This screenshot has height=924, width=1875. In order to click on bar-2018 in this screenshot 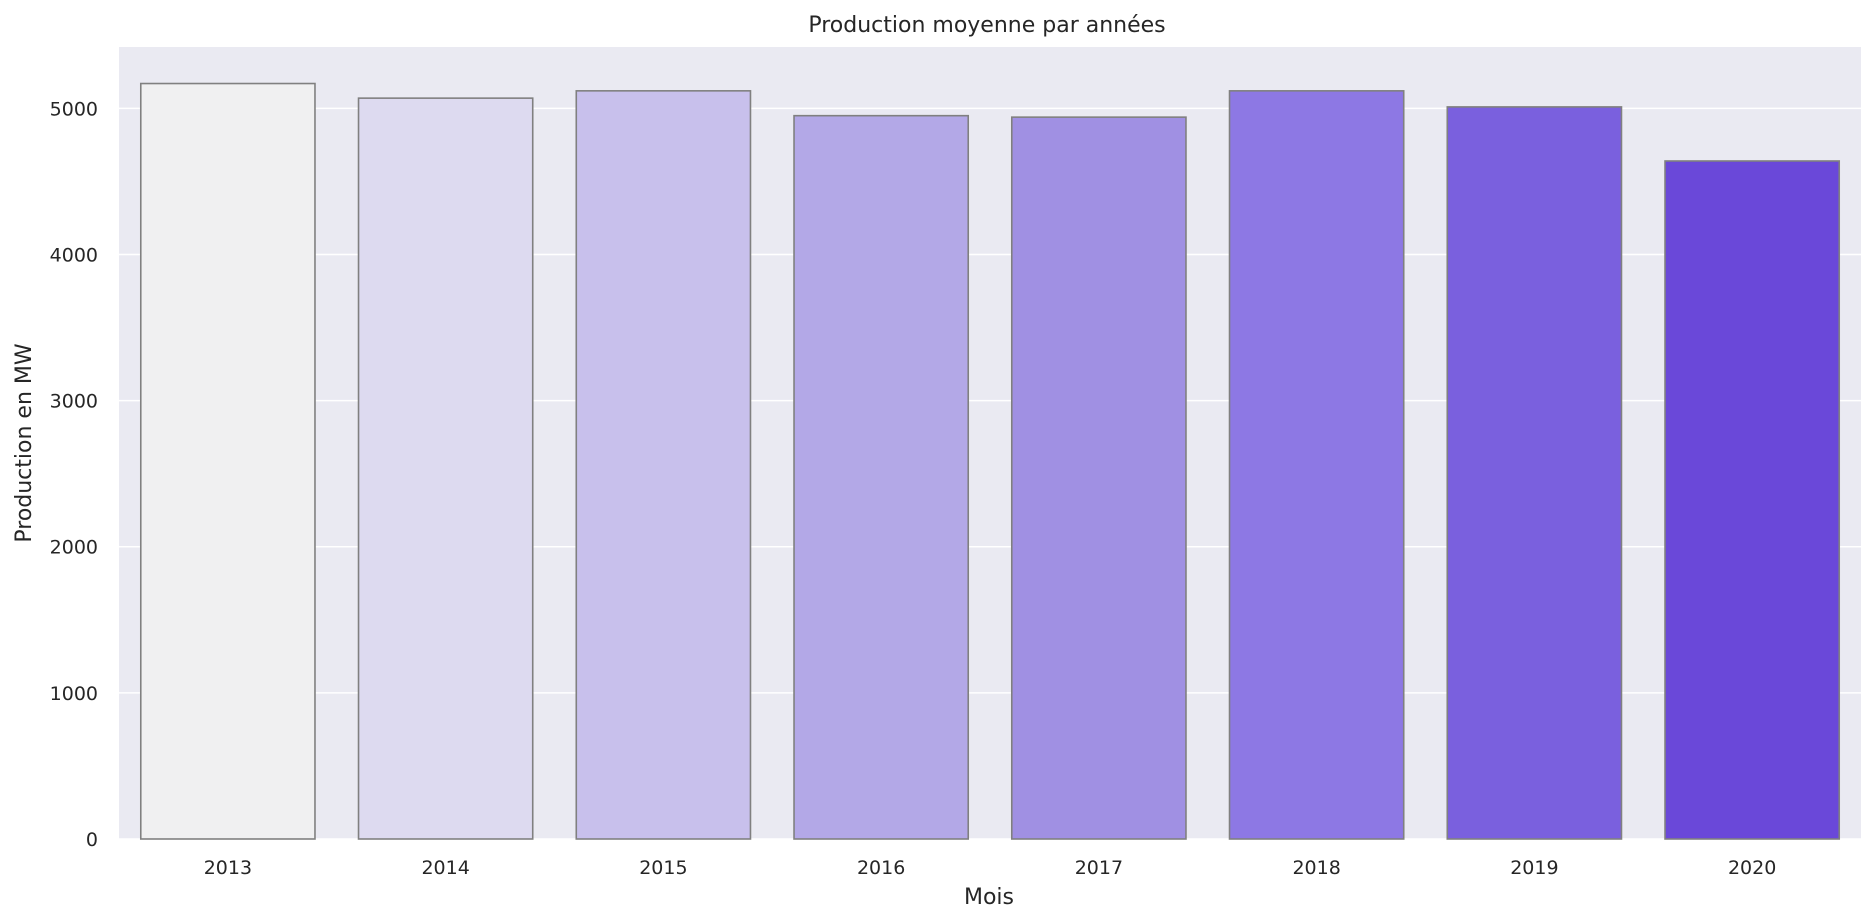, I will do `click(1316, 465)`.